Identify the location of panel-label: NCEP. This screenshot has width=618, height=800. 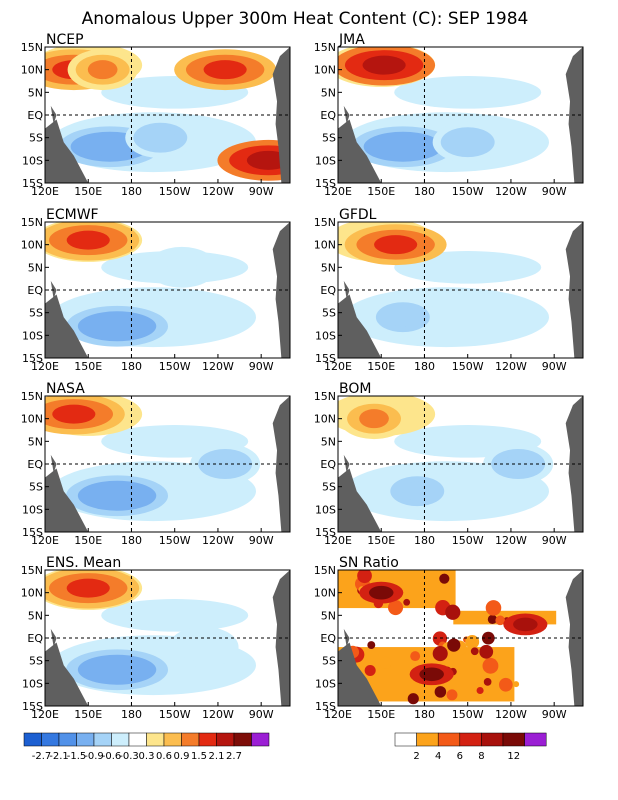
(65, 40).